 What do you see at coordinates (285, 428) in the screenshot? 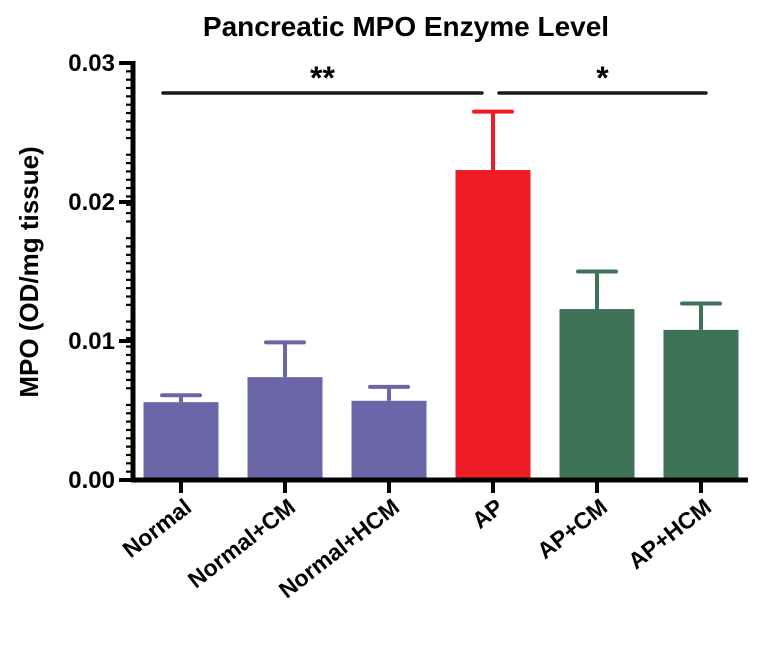
I see `bar-normal-plus-cm` at bounding box center [285, 428].